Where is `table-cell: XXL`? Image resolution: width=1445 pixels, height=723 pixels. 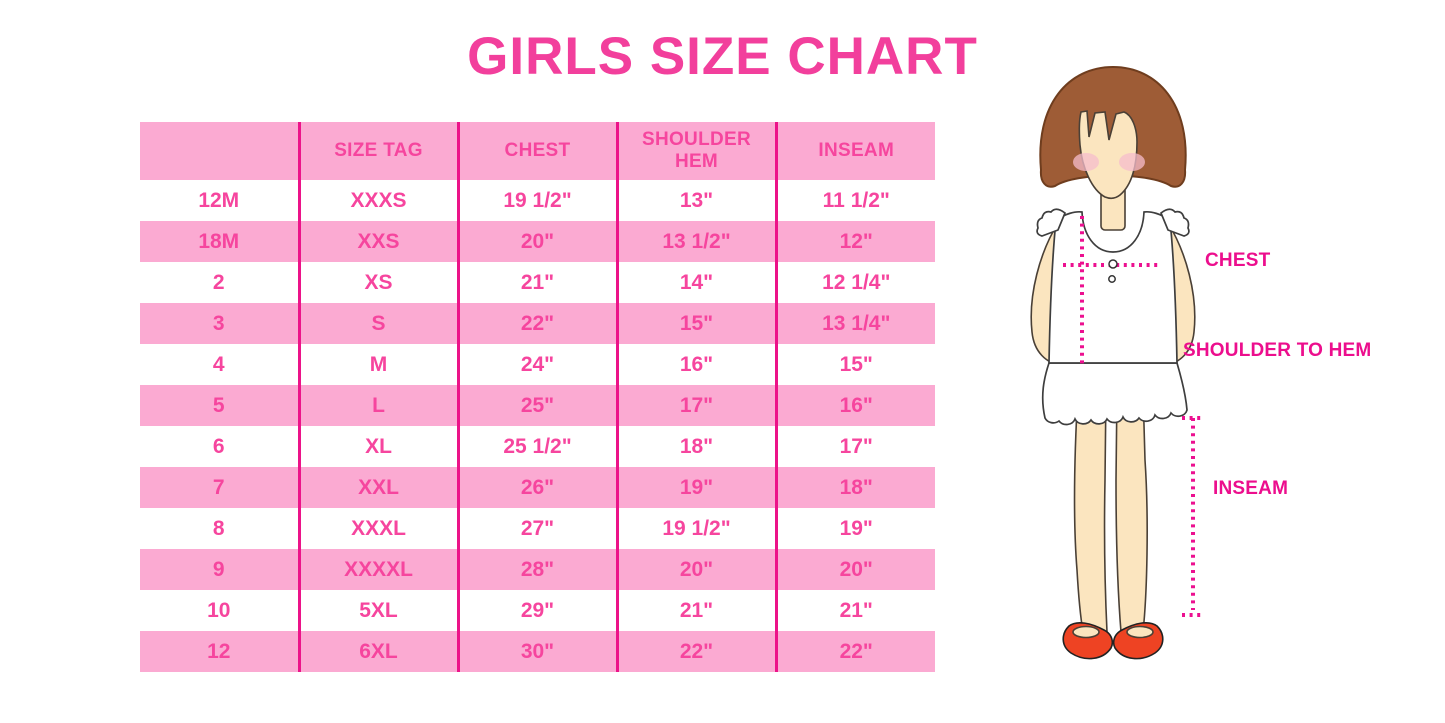
table-cell: XXL is located at coordinates (377, 487).